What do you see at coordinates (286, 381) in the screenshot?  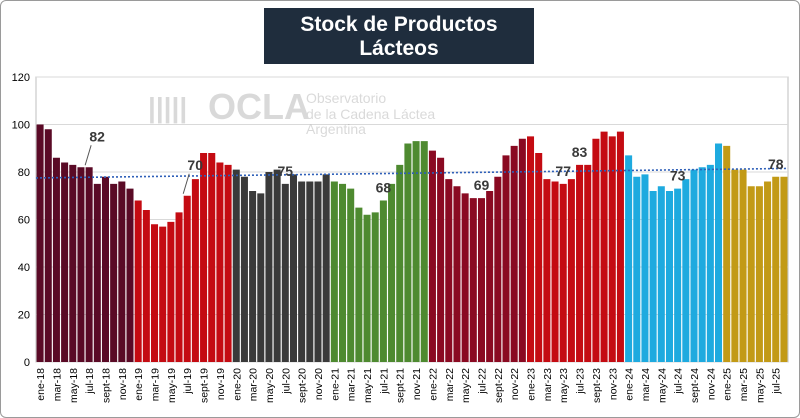 I see `x-tick-label: jul-20` at bounding box center [286, 381].